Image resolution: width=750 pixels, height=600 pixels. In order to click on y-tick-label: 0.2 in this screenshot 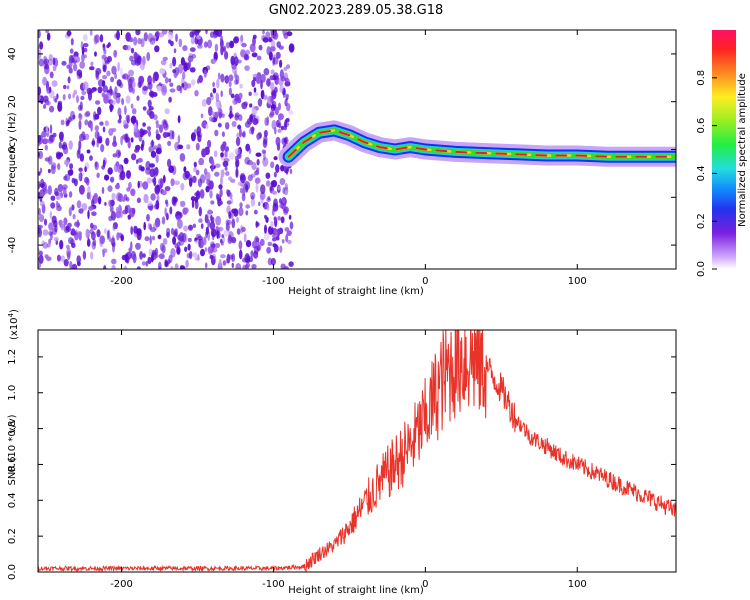, I will do `click(12, 536)`.